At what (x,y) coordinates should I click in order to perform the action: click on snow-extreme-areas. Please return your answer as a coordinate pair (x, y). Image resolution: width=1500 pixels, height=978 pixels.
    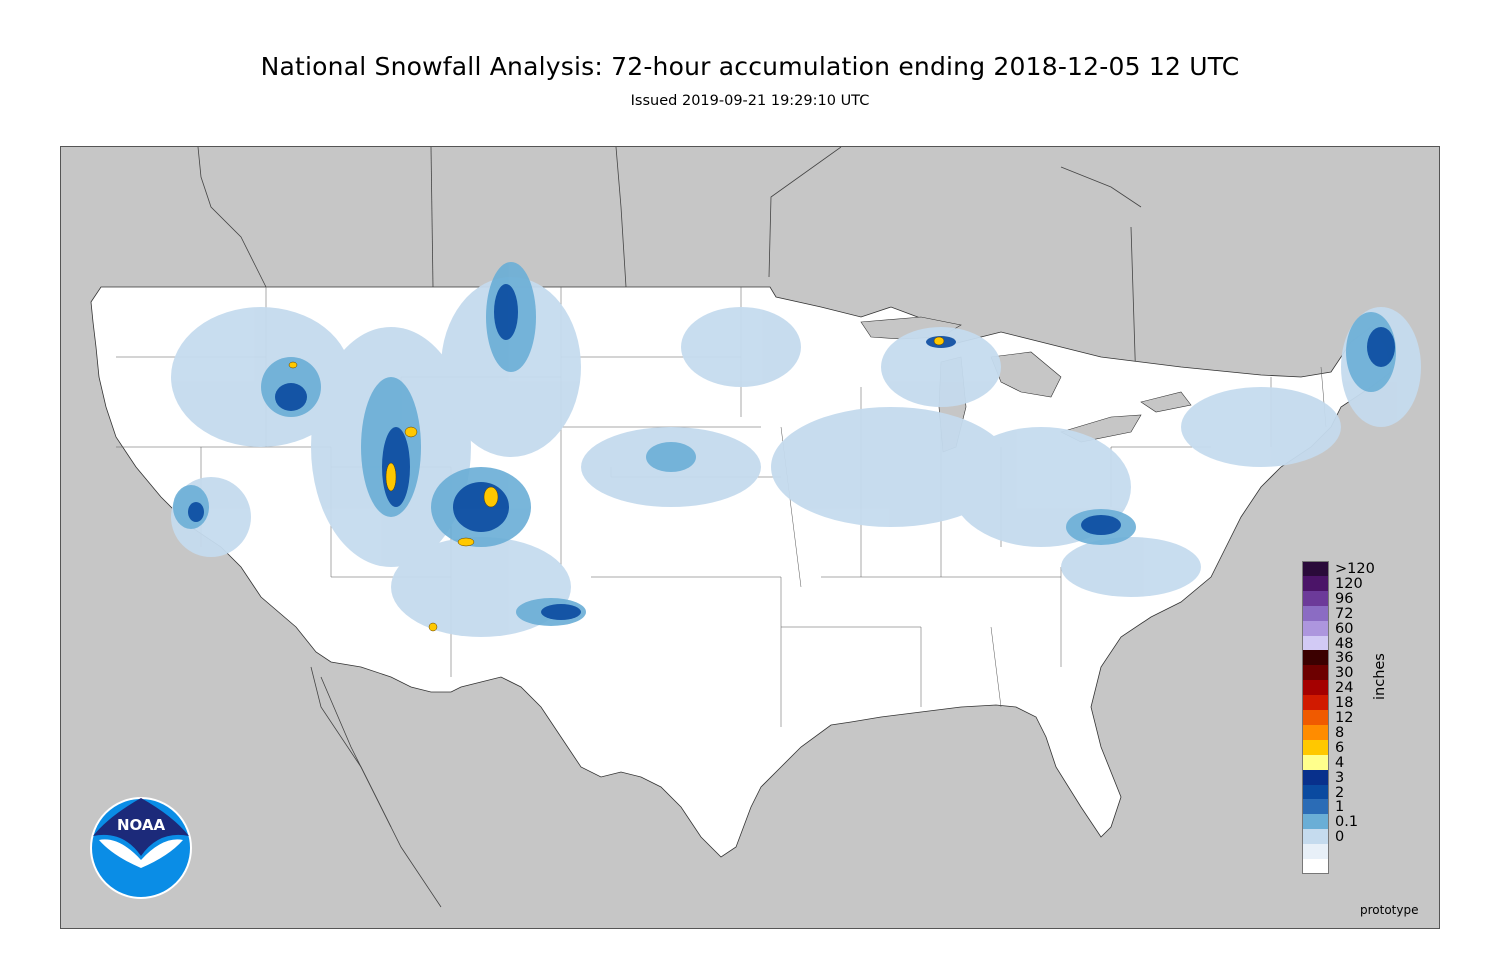
    Looking at the image, I should click on (616, 484).